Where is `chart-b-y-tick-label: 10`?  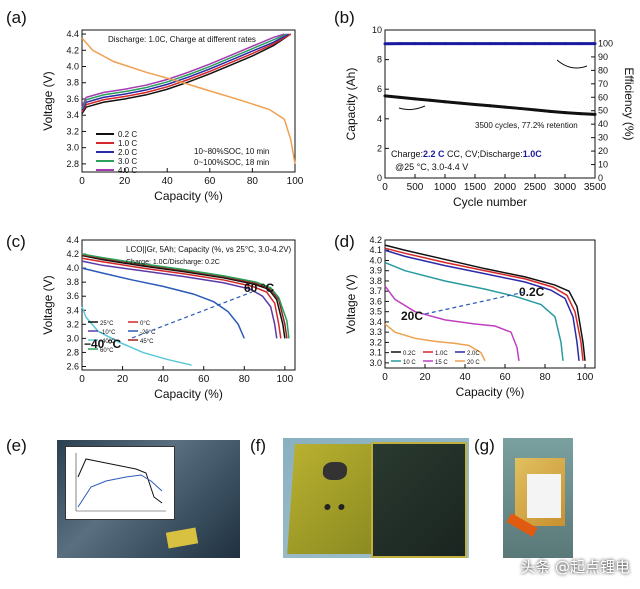
chart-b-y-tick-label: 10 is located at coordinates (377, 30).